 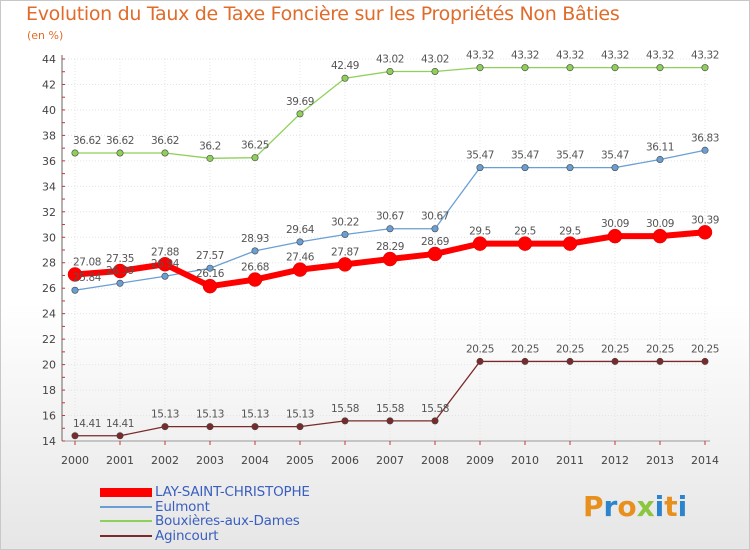 I want to click on data-label: 30.09, so click(x=660, y=224).